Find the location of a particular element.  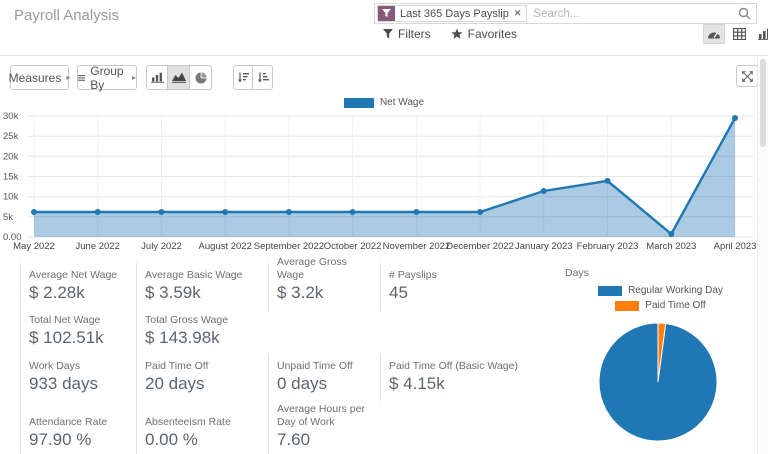

stat-cell: Paid Time Off 20 days is located at coordinates (202, 378).